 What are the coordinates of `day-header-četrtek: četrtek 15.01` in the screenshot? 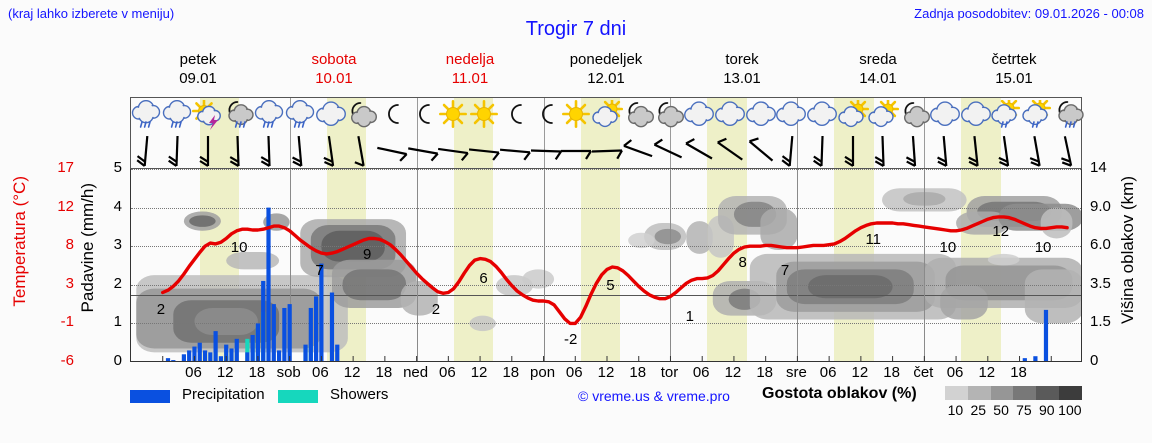 It's located at (1014, 69).